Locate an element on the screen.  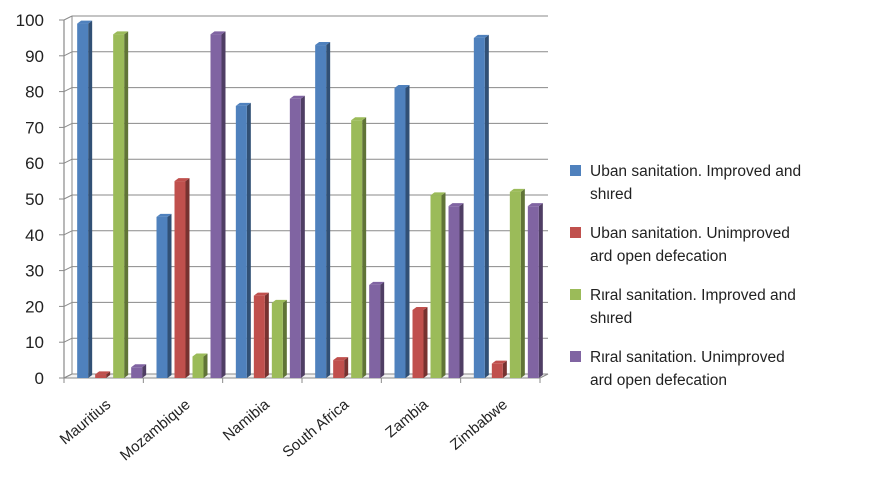
legend-swatch-blue is located at coordinates (575, 170).